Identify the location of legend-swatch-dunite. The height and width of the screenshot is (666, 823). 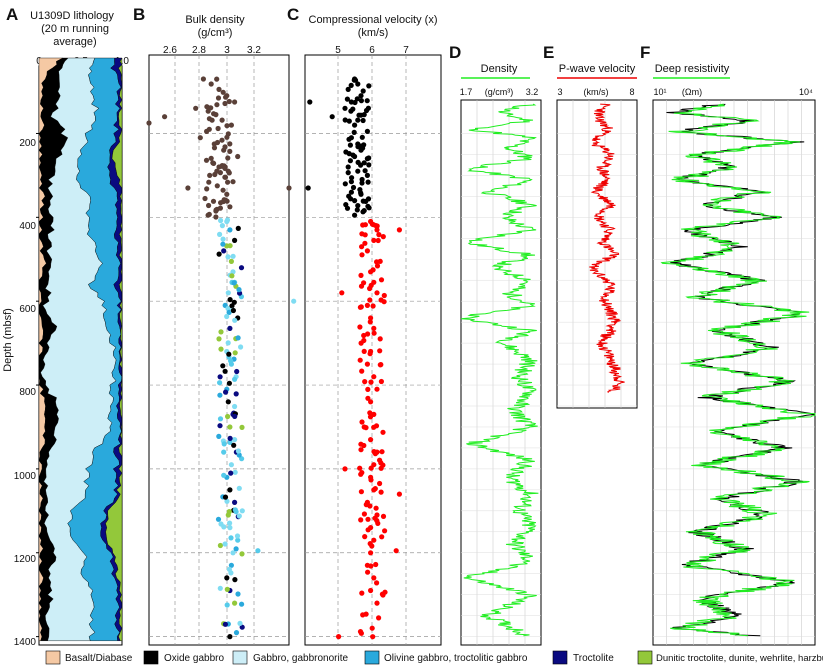
(645, 657).